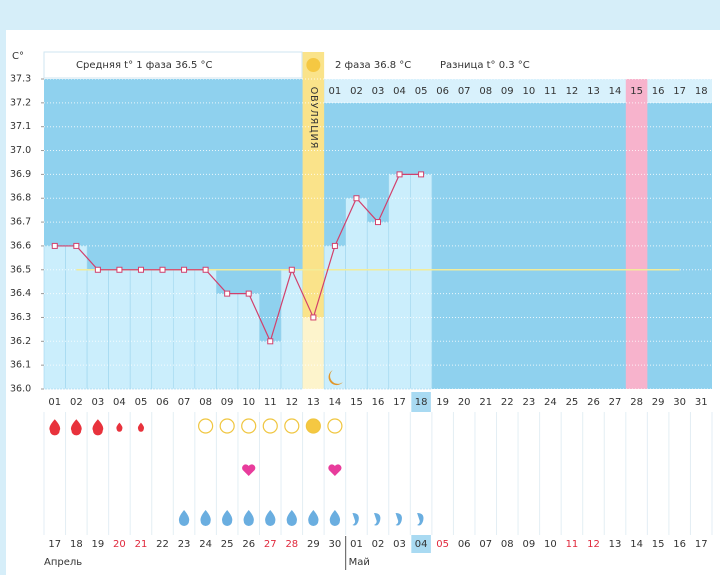 This screenshot has height=575, width=720. Describe the element at coordinates (184, 544) in the screenshot. I see `date-label: 23` at that location.